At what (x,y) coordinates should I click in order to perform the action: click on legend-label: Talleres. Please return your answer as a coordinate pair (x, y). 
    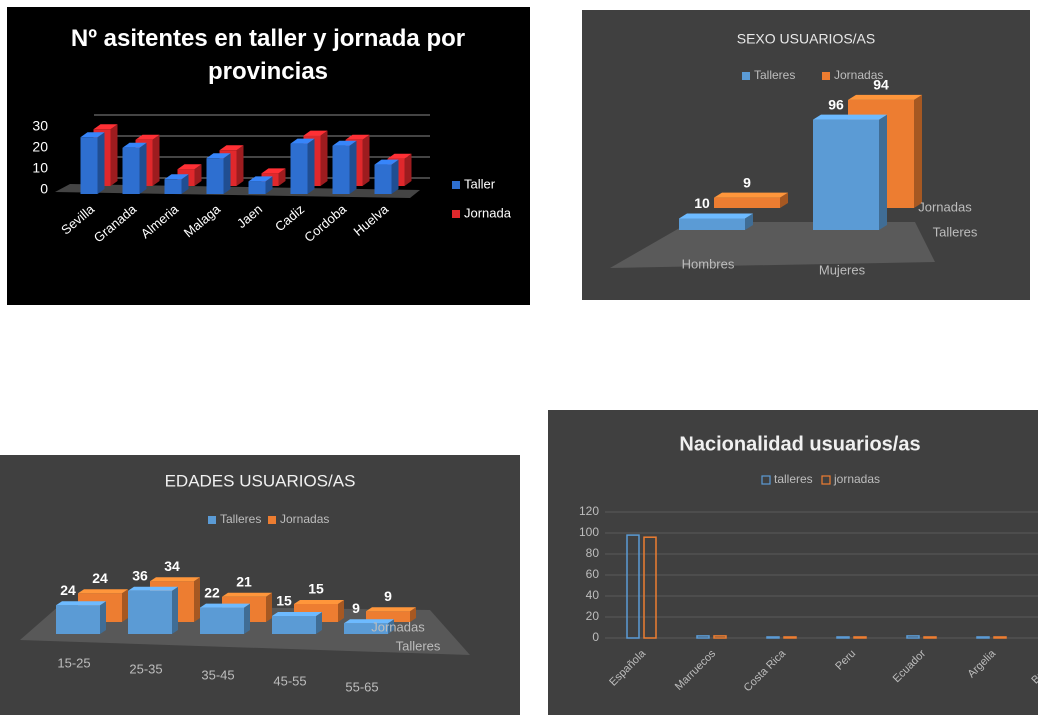
    Looking at the image, I should click on (774, 75).